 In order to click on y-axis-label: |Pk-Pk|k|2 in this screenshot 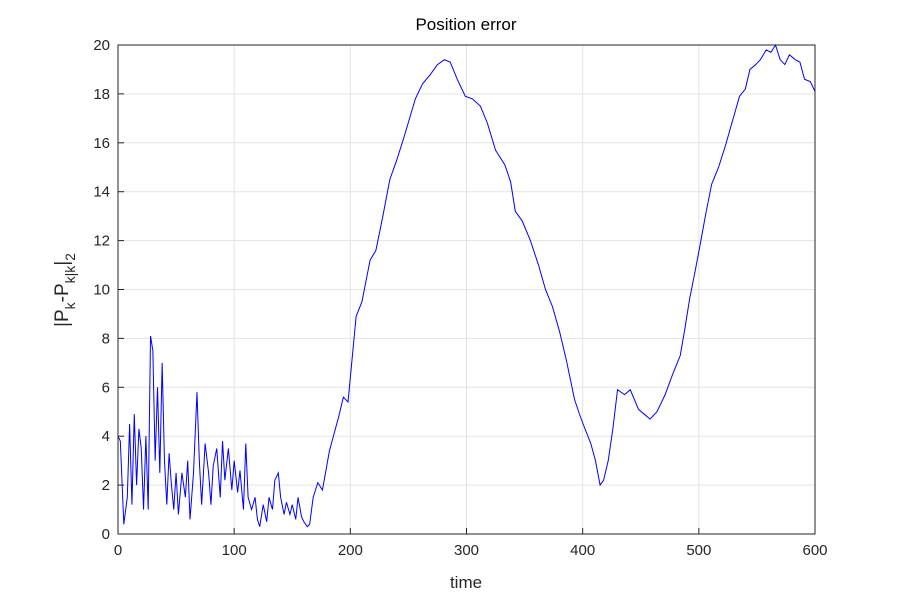, I will do `click(65, 290)`.